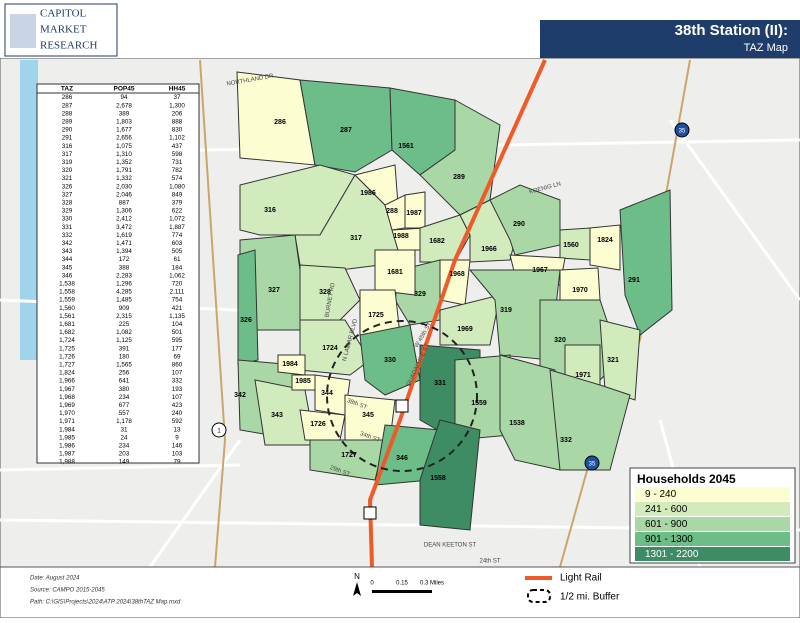 Image resolution: width=800 pixels, height=623 pixels. What do you see at coordinates (605, 240) in the screenshot?
I see `taz-label: 1824` at bounding box center [605, 240].